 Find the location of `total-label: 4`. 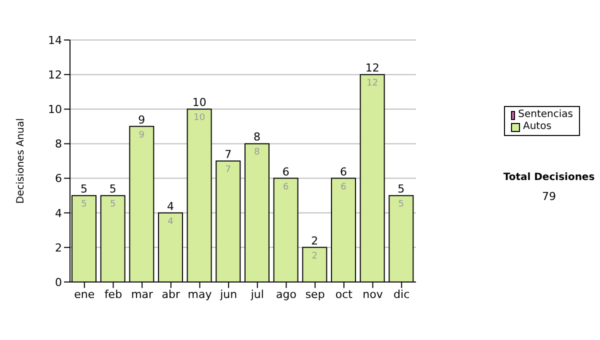

total-label: 4 is located at coordinates (170, 206).